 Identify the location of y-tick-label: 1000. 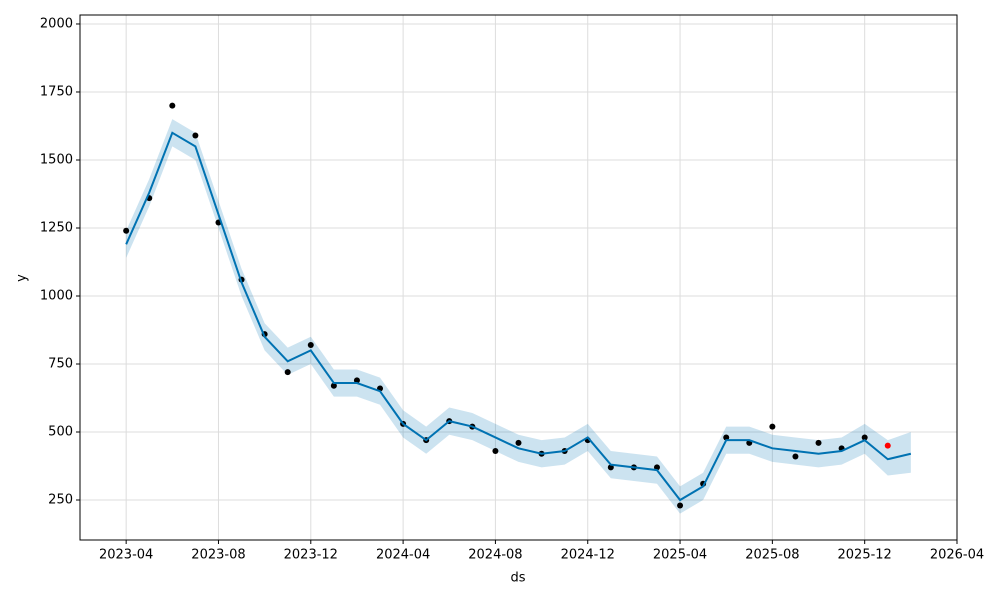
(56, 295).